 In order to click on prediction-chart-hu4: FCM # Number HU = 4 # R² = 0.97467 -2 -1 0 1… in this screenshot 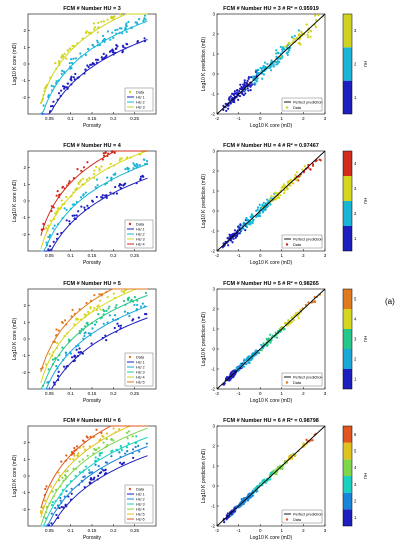, I will do `click(284, 204)`.